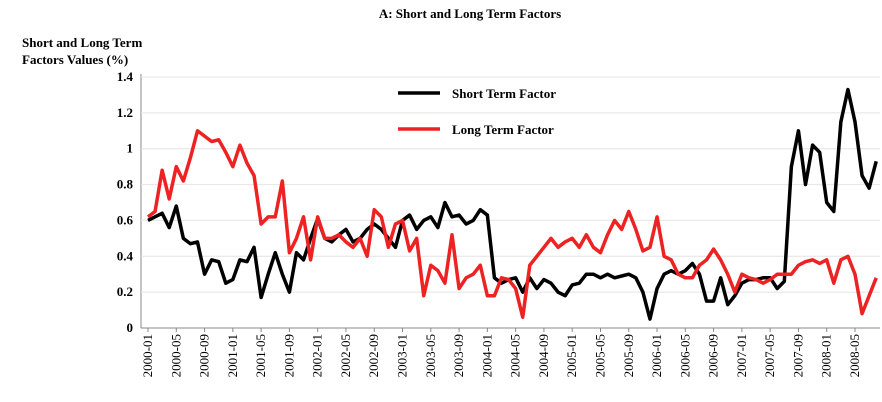 The width and height of the screenshot is (882, 402). Describe the element at coordinates (430, 355) in the screenshot. I see `x-tick-label: 2003-05` at that location.